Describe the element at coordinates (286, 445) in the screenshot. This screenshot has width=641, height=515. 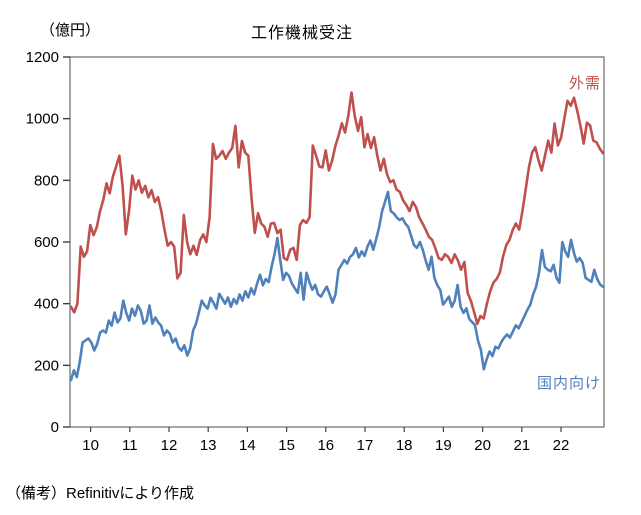
I see `x-axis-tick-label: 15` at that location.